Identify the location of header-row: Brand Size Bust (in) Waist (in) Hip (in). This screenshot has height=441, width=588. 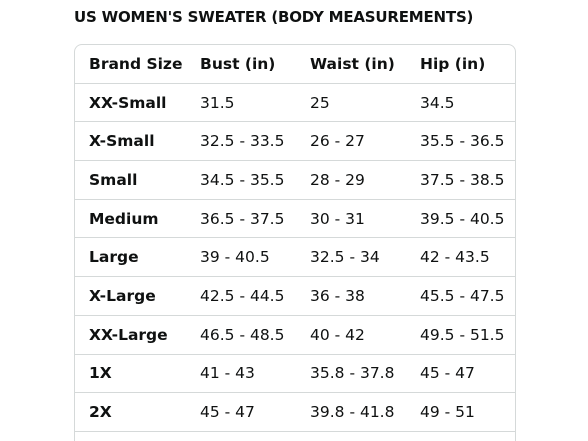
(295, 64).